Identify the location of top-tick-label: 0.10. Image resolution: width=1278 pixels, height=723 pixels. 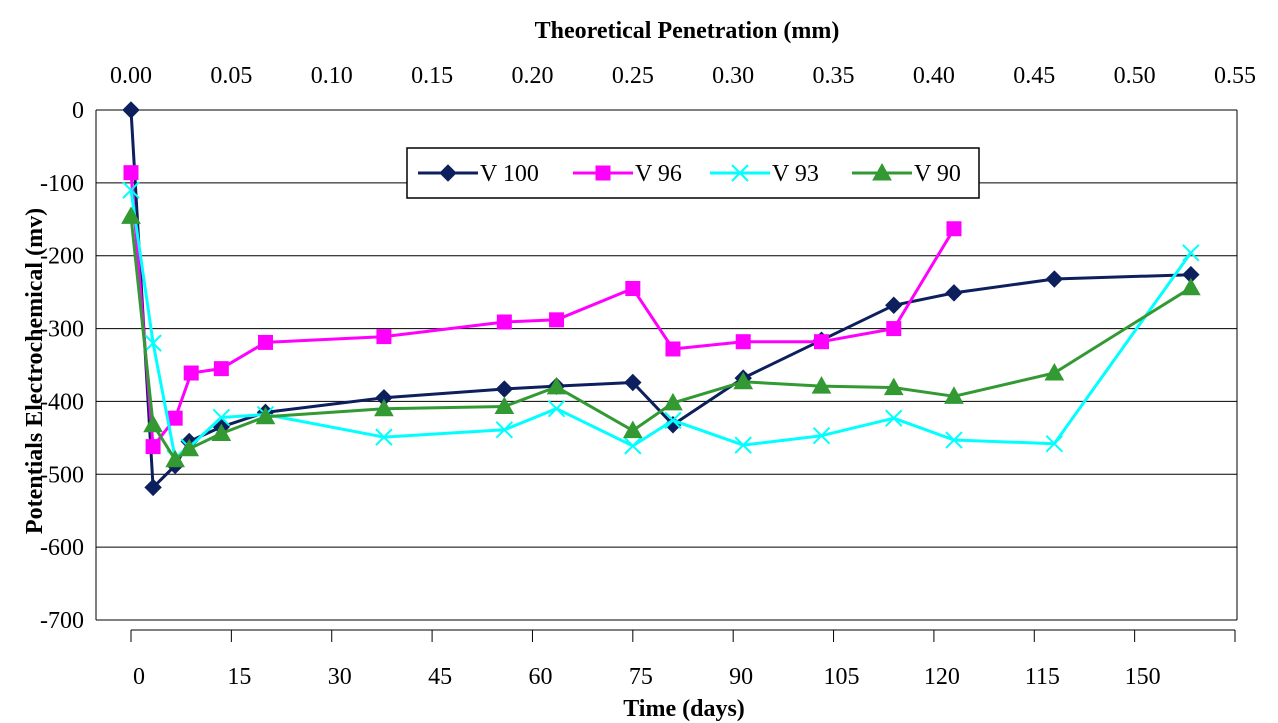
(332, 76).